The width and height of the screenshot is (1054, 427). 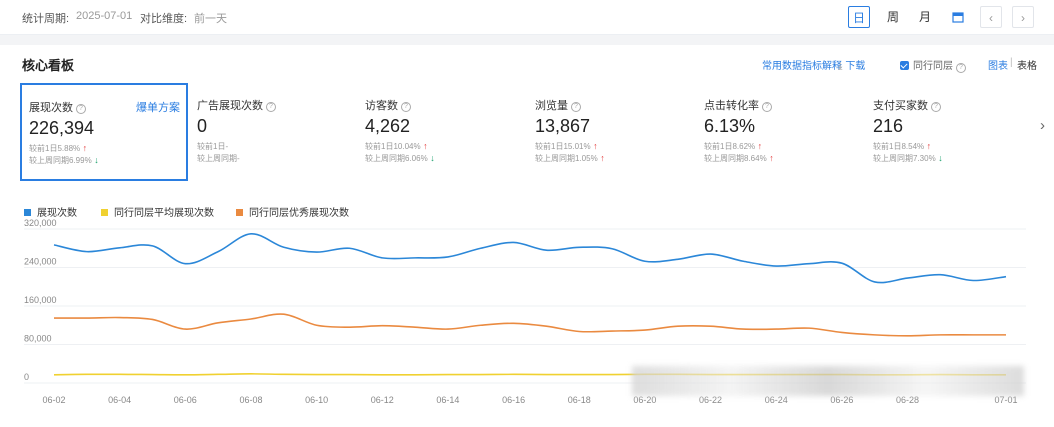 I want to click on metric-card: 浏览量? 13,867 较前1日15.01% ↑ 较上周同期1.05% ↑, so click(x=612, y=132).